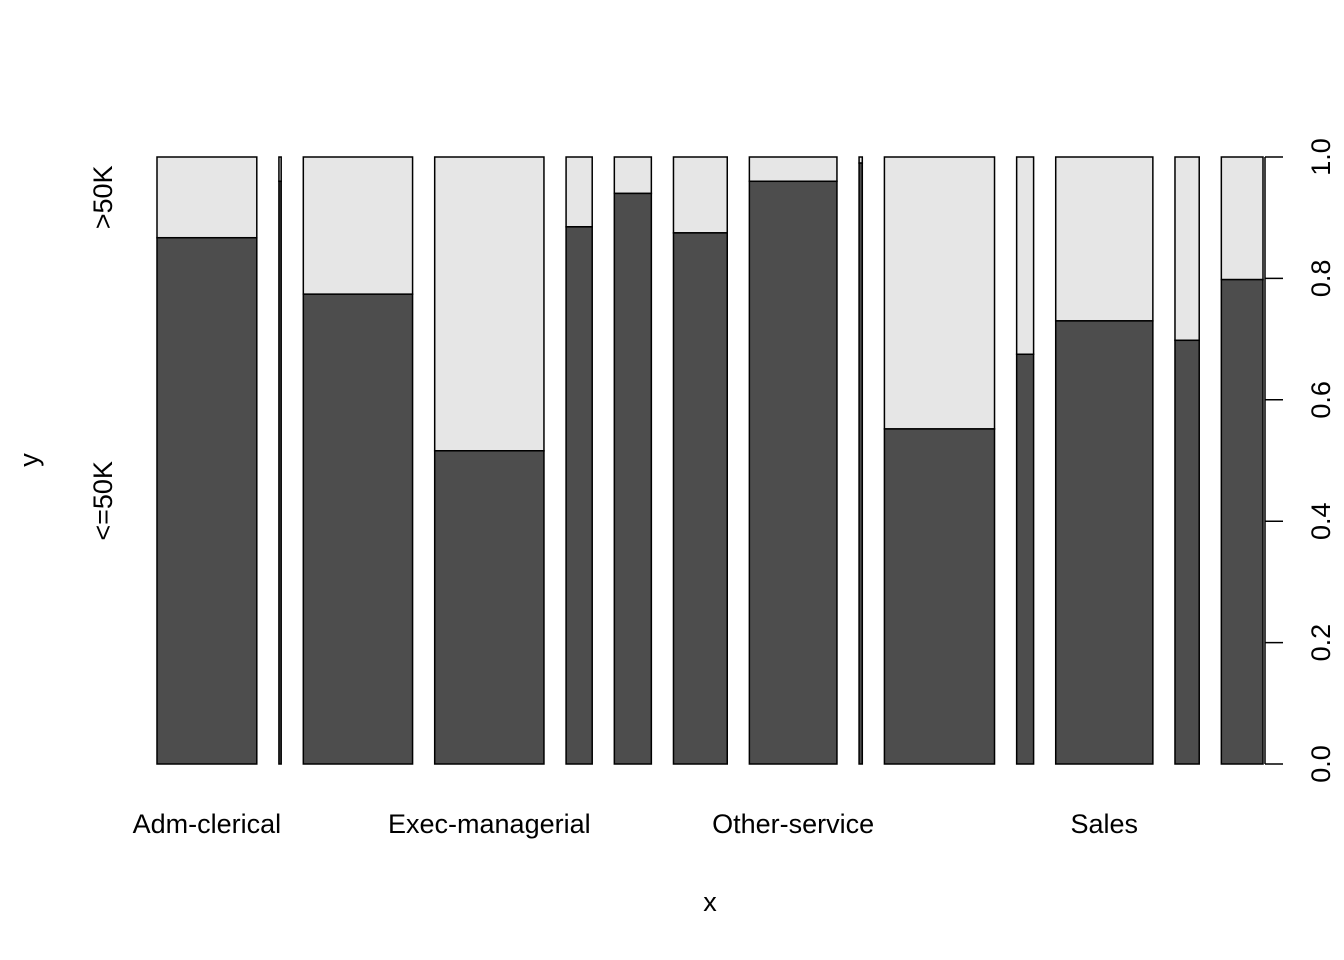 The width and height of the screenshot is (1344, 960). What do you see at coordinates (29, 460) in the screenshot?
I see `y-axis-label: y` at bounding box center [29, 460].